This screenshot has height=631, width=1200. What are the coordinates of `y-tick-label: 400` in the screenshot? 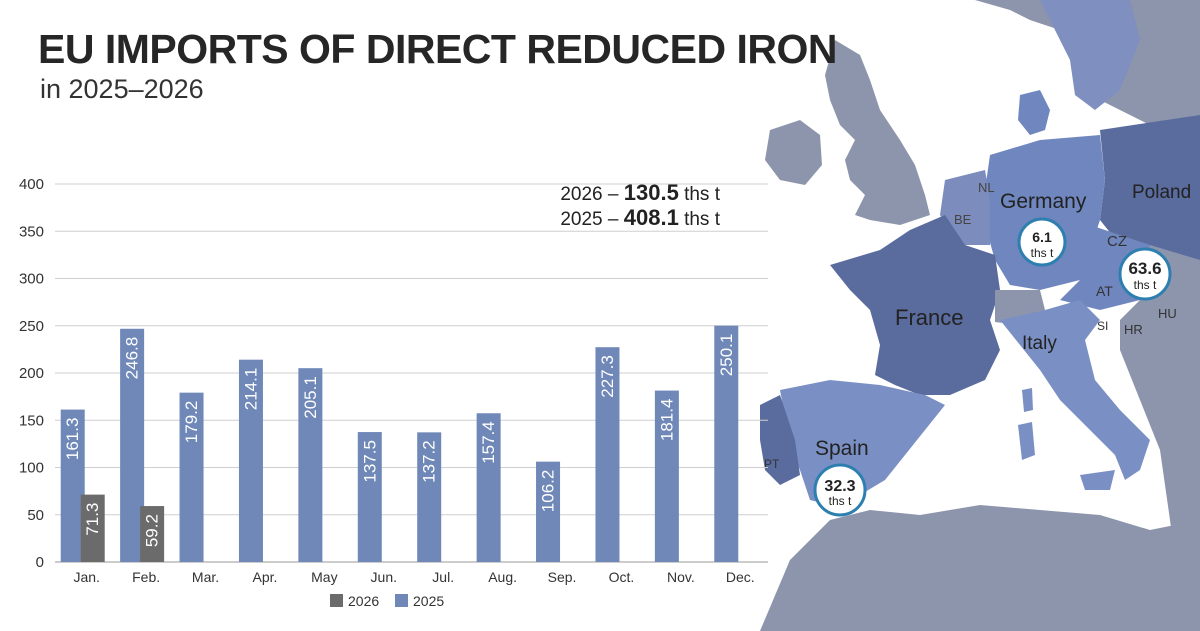 It's located at (31, 184).